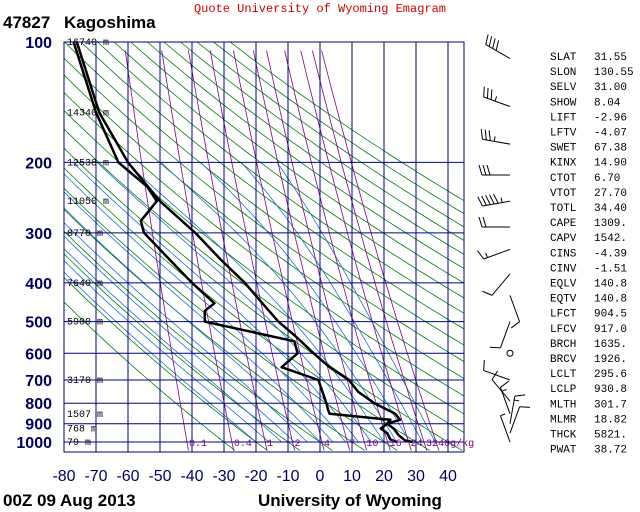 The width and height of the screenshot is (640, 512). I want to click on mixing-ratio-label: 10, so click(372, 444).